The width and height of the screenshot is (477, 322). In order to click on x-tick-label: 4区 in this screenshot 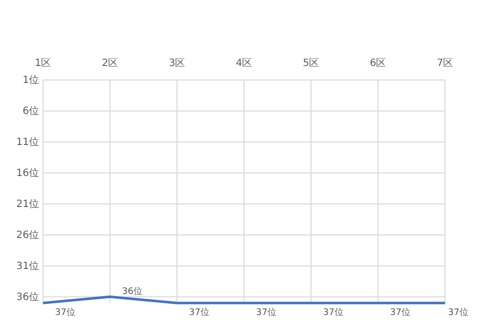, I will do `click(244, 63)`.